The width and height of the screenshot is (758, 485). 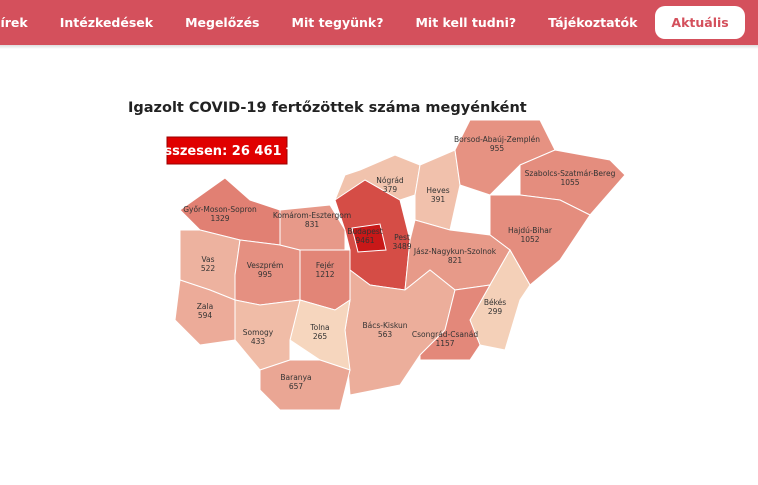 I want to click on county-value: 1212, so click(x=324, y=274).